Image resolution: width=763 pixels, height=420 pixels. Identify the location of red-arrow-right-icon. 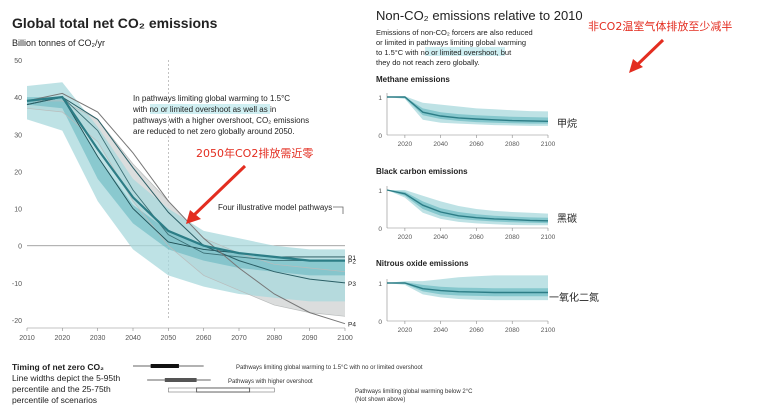
(647, 55).